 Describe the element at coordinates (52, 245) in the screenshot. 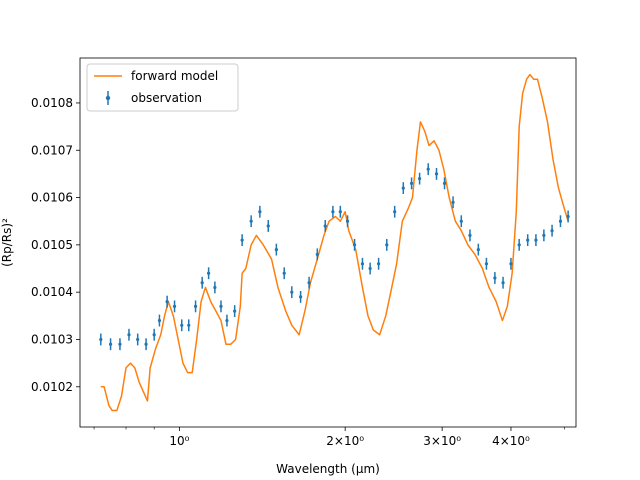

I see `y-tick-label: 0.0105` at that location.